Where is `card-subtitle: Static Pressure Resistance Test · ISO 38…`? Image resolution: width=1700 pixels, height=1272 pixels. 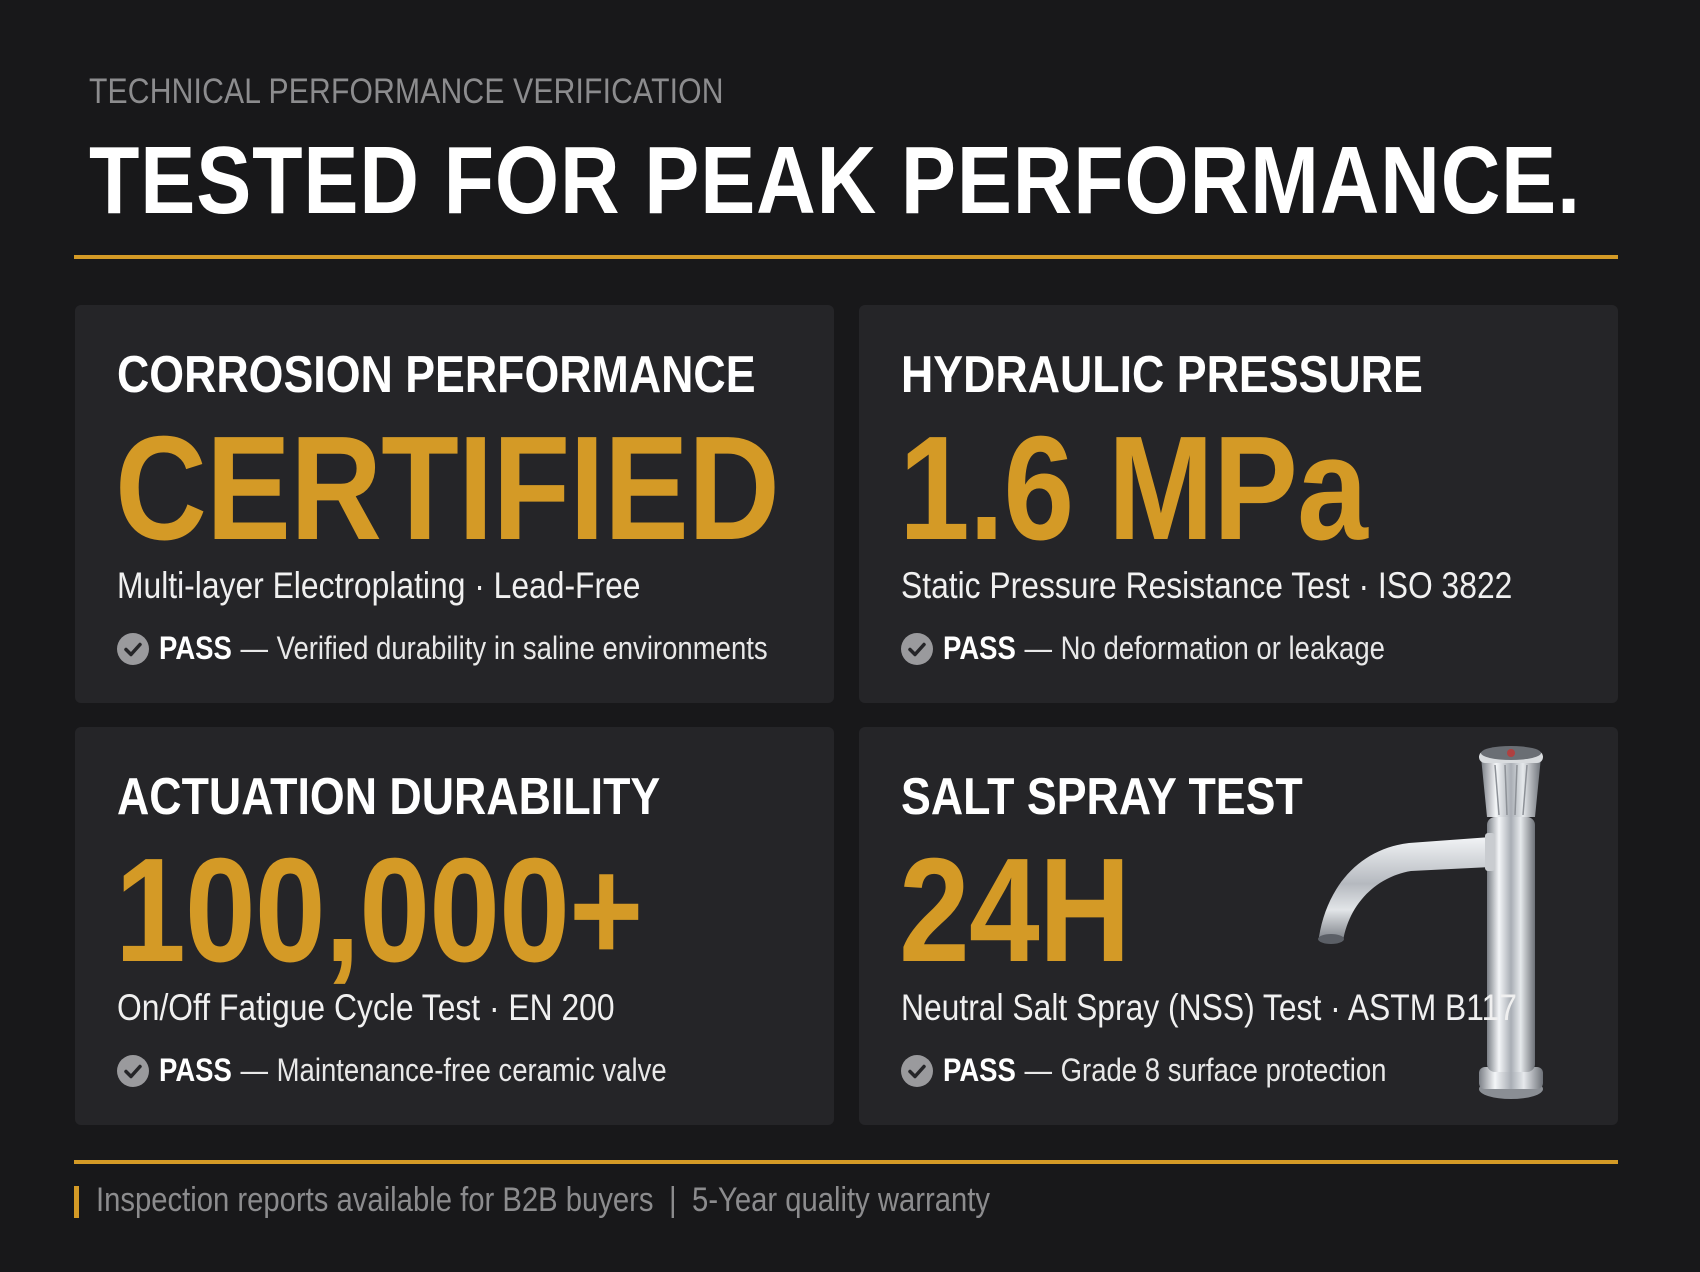 card-subtitle: Static Pressure Resistance Test · ISO 38… is located at coordinates (1207, 585).